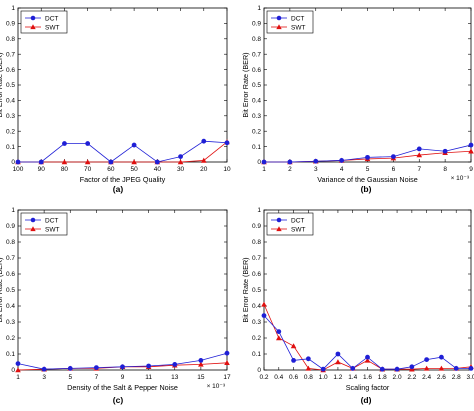 The width and height of the screenshot is (474, 411). What do you see at coordinates (394, 169) in the screenshot?
I see `x-tick-label: 6` at bounding box center [394, 169].